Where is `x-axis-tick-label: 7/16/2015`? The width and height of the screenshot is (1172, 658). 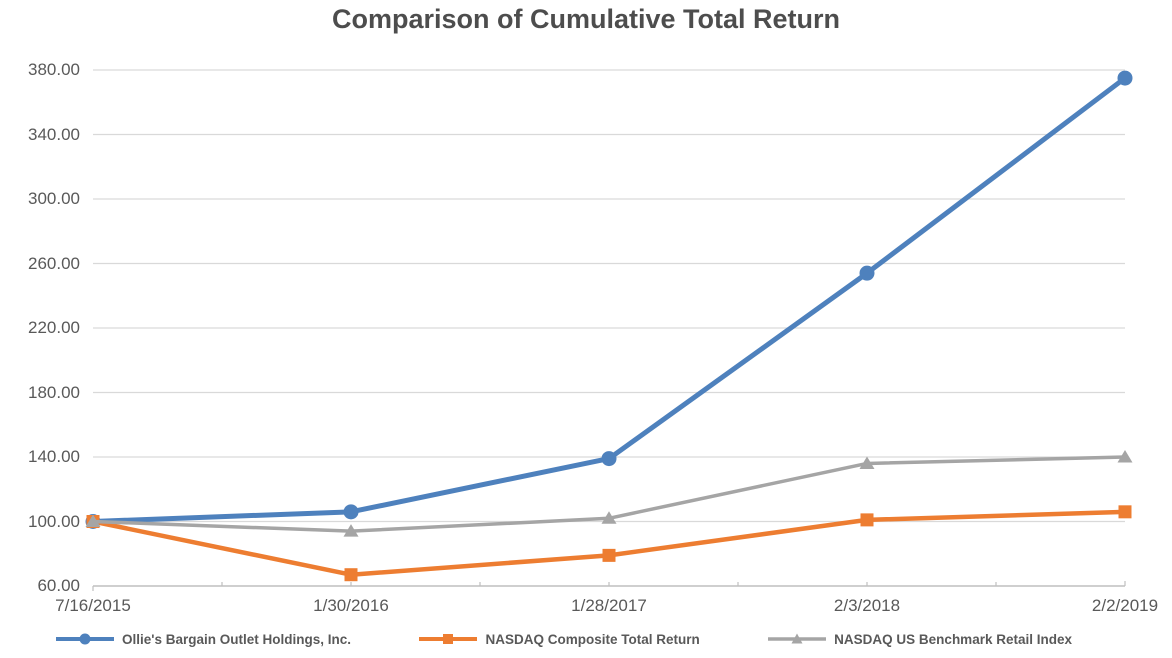
x-axis-tick-label: 7/16/2015 is located at coordinates (93, 605).